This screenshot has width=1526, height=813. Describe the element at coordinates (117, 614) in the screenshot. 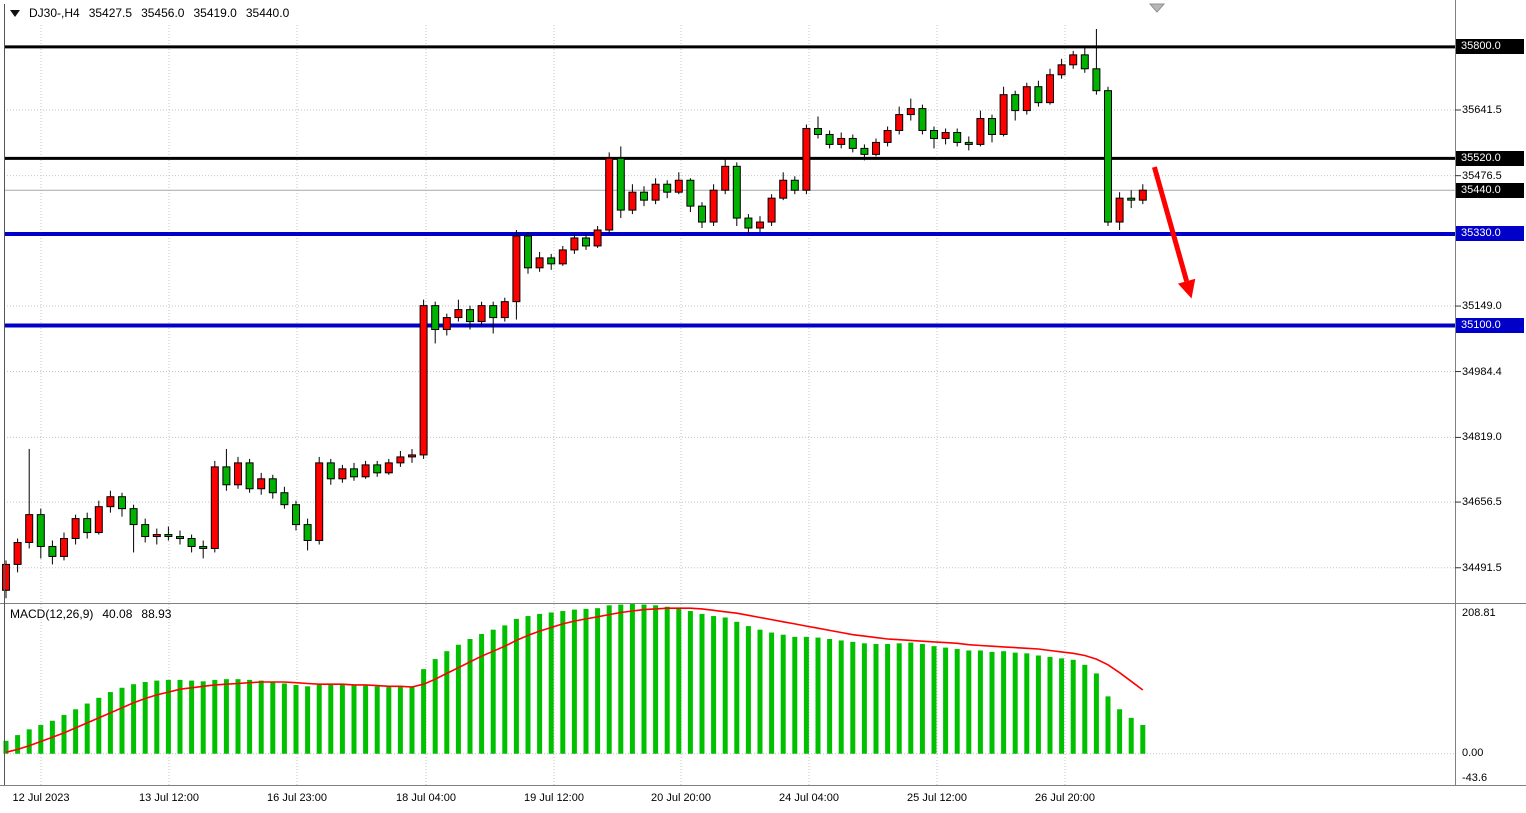

I see `macd-main-value: 40.08` at that location.